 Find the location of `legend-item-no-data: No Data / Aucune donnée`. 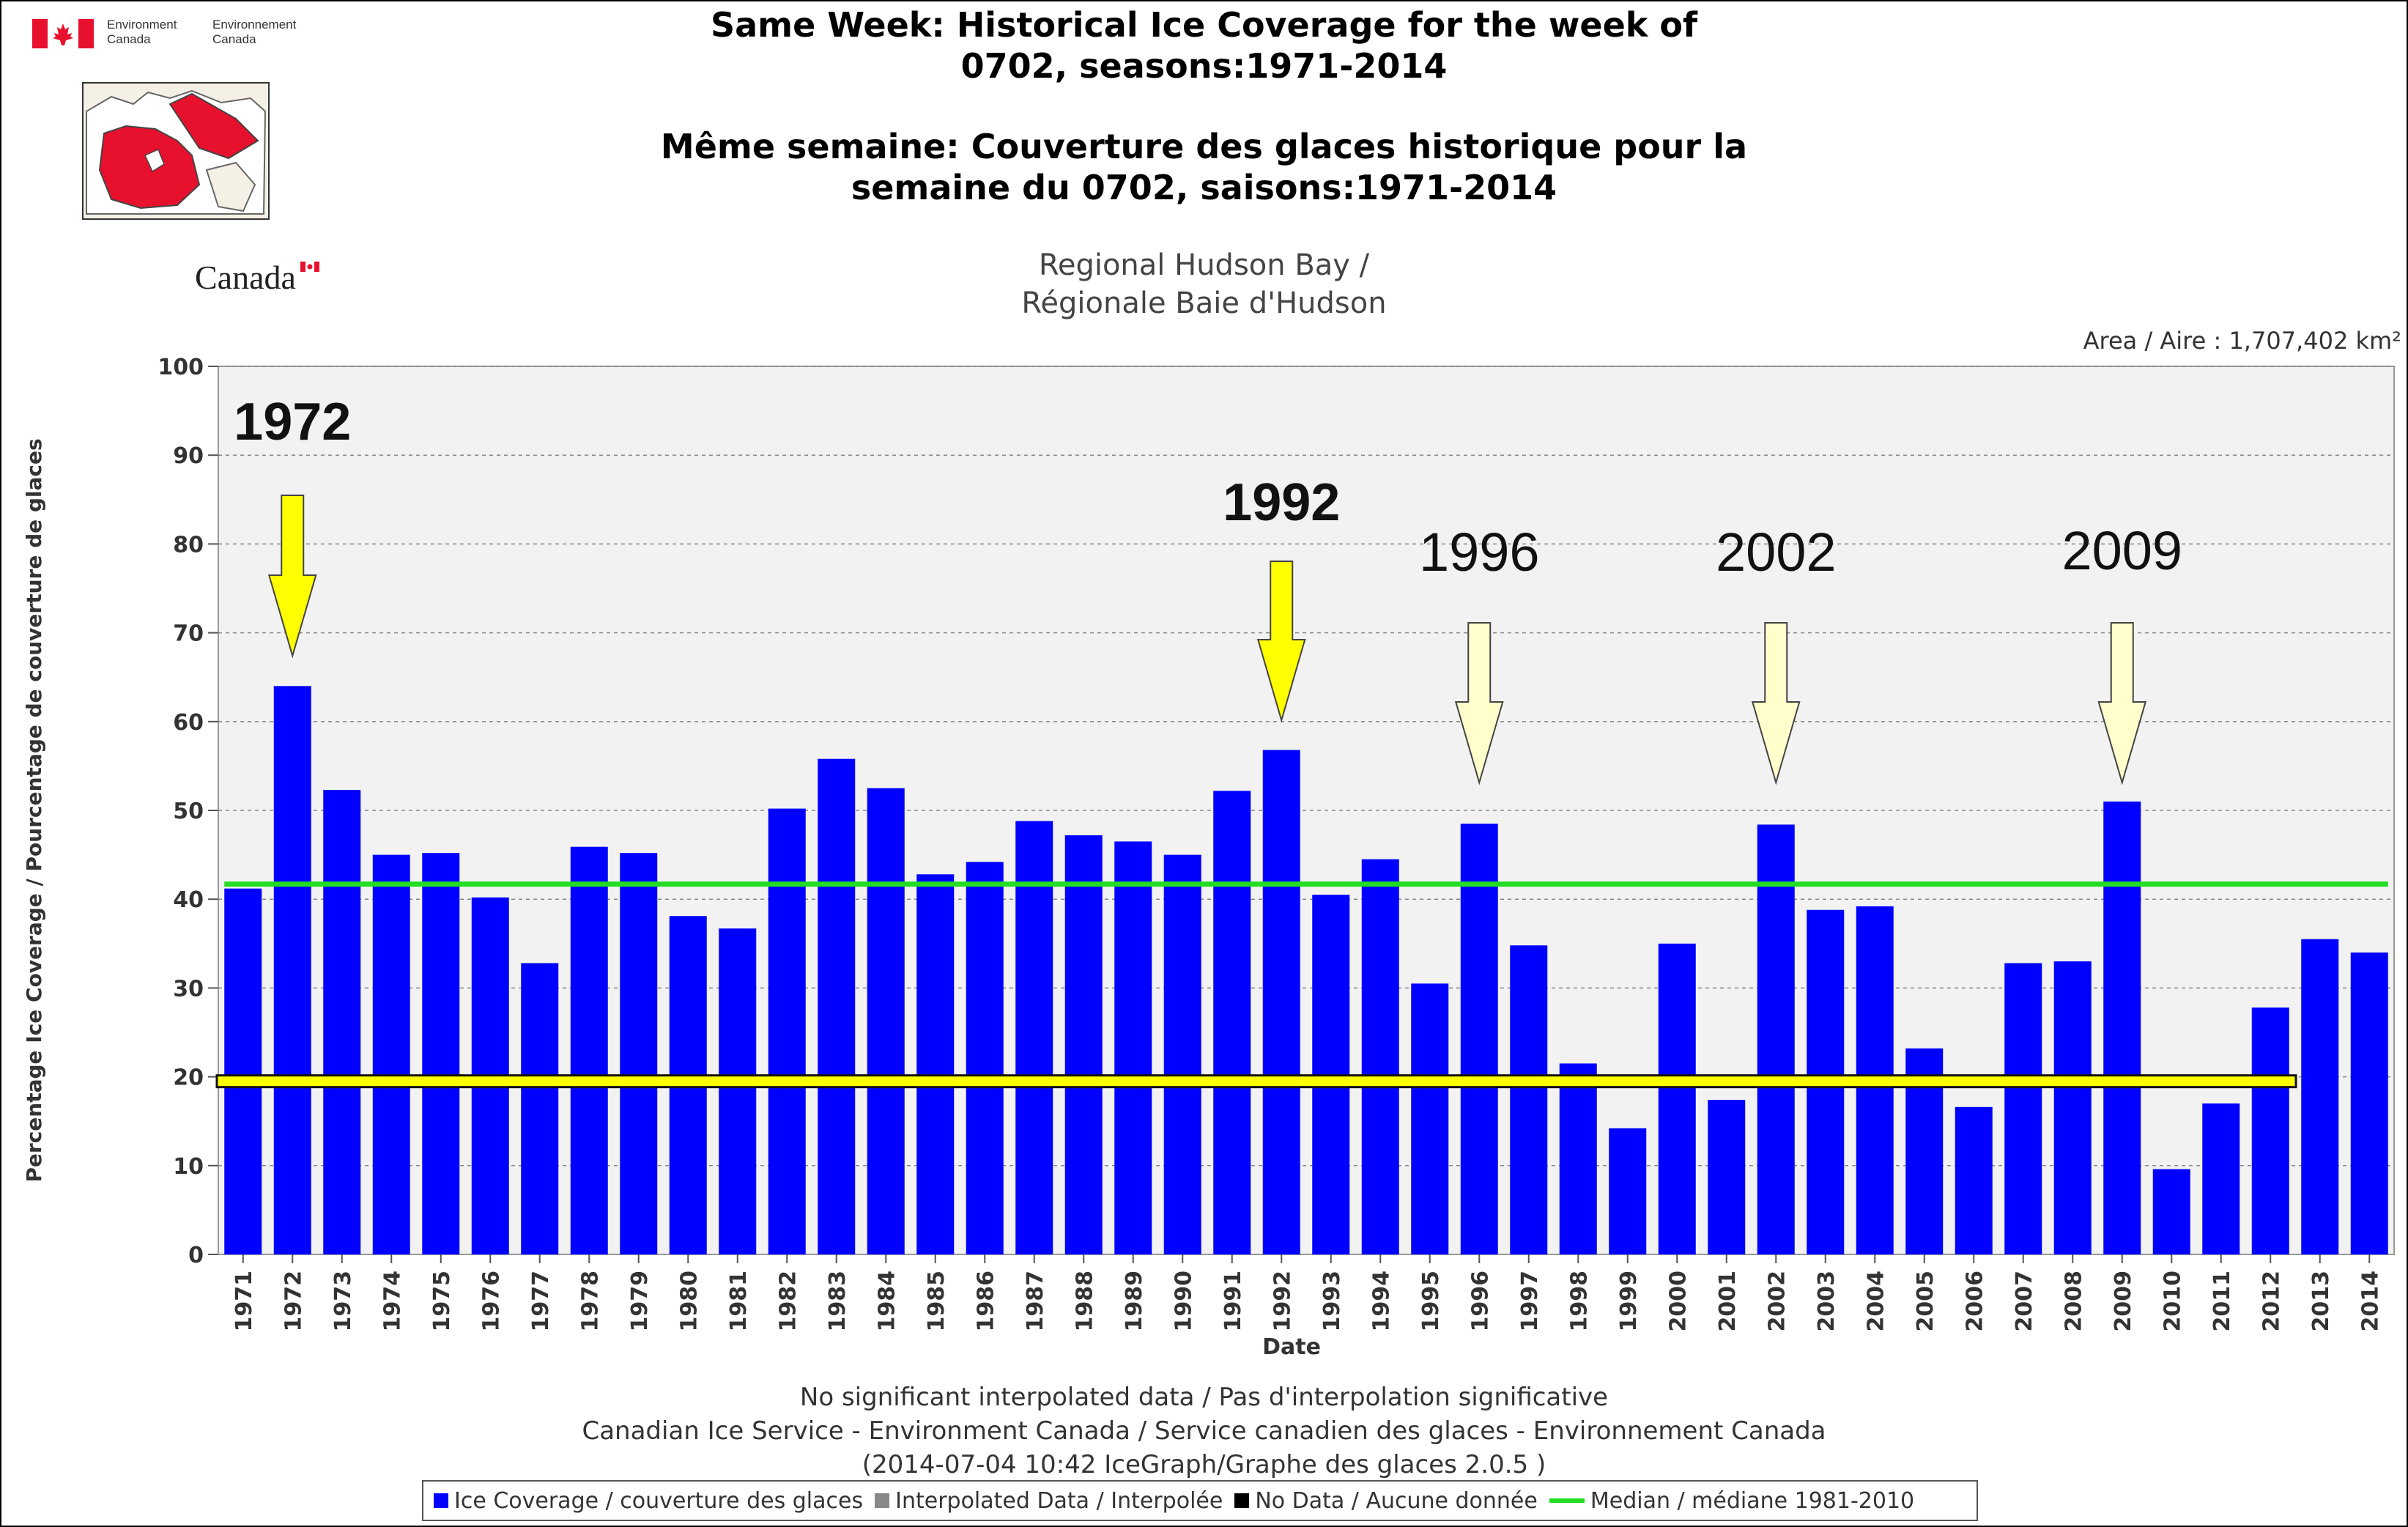

legend-item-no-data: No Data / Aucune donnée is located at coordinates (1386, 1501).